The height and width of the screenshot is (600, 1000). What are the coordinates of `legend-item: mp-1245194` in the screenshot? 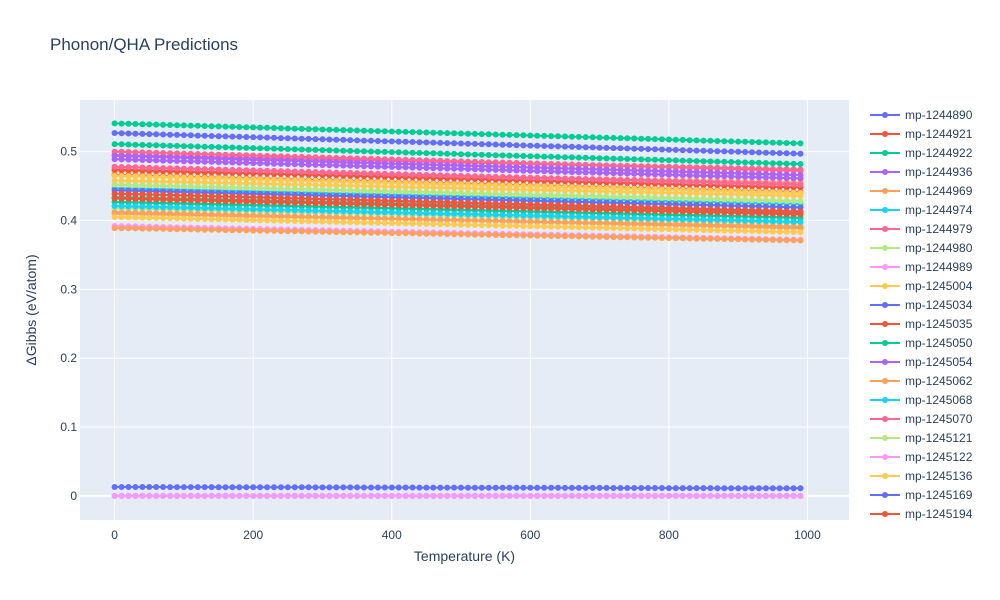 It's located at (921, 514).